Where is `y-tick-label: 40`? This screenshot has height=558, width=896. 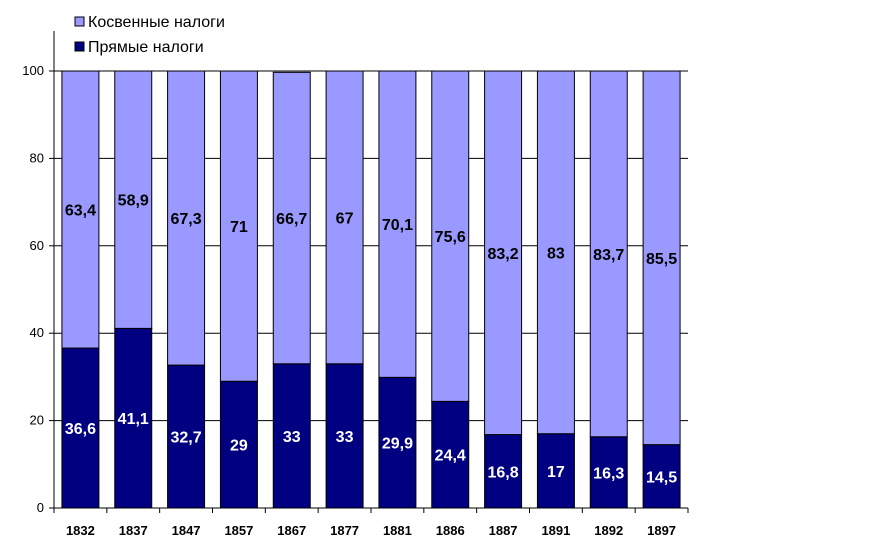 y-tick-label: 40 is located at coordinates (37, 332).